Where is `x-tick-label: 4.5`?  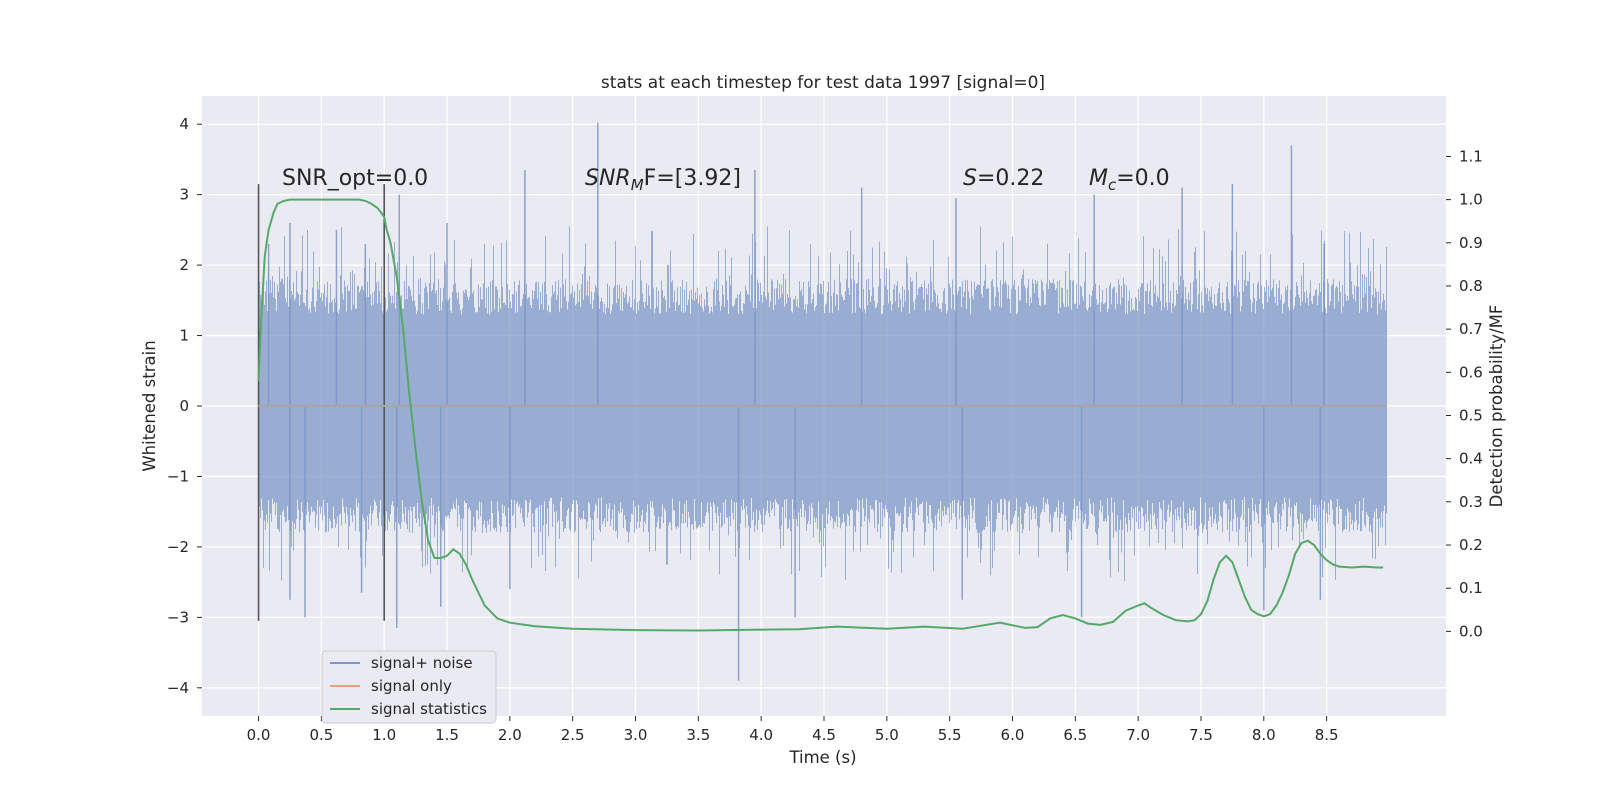 x-tick-label: 4.5 is located at coordinates (824, 735).